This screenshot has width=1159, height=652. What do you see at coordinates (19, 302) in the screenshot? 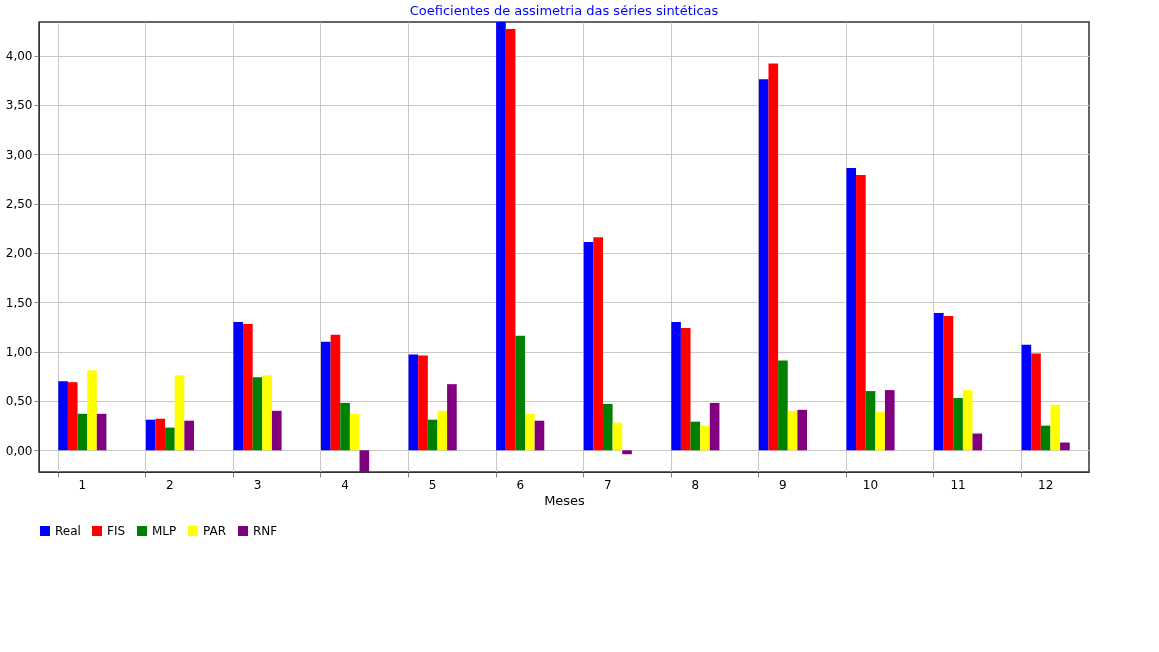
I see `y-tick-label: 1,50` at bounding box center [19, 302].